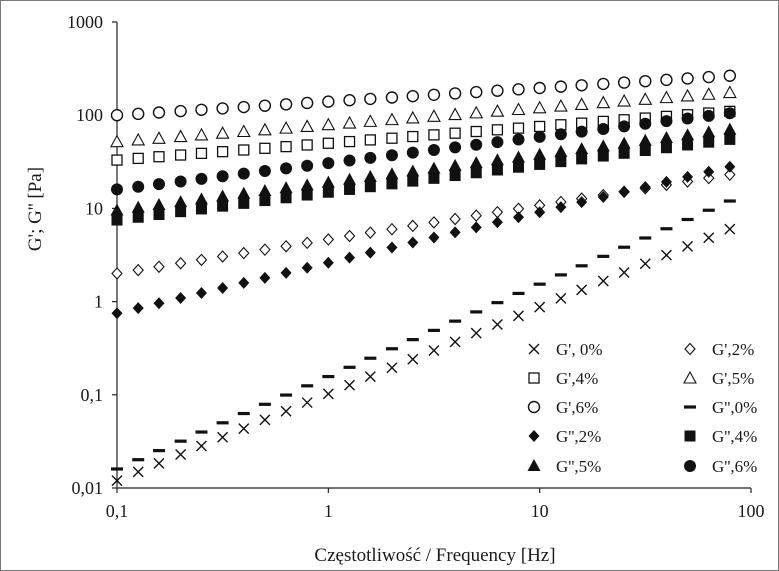  Describe the element at coordinates (88, 488) in the screenshot. I see `y-tick-label: 0,01` at that location.